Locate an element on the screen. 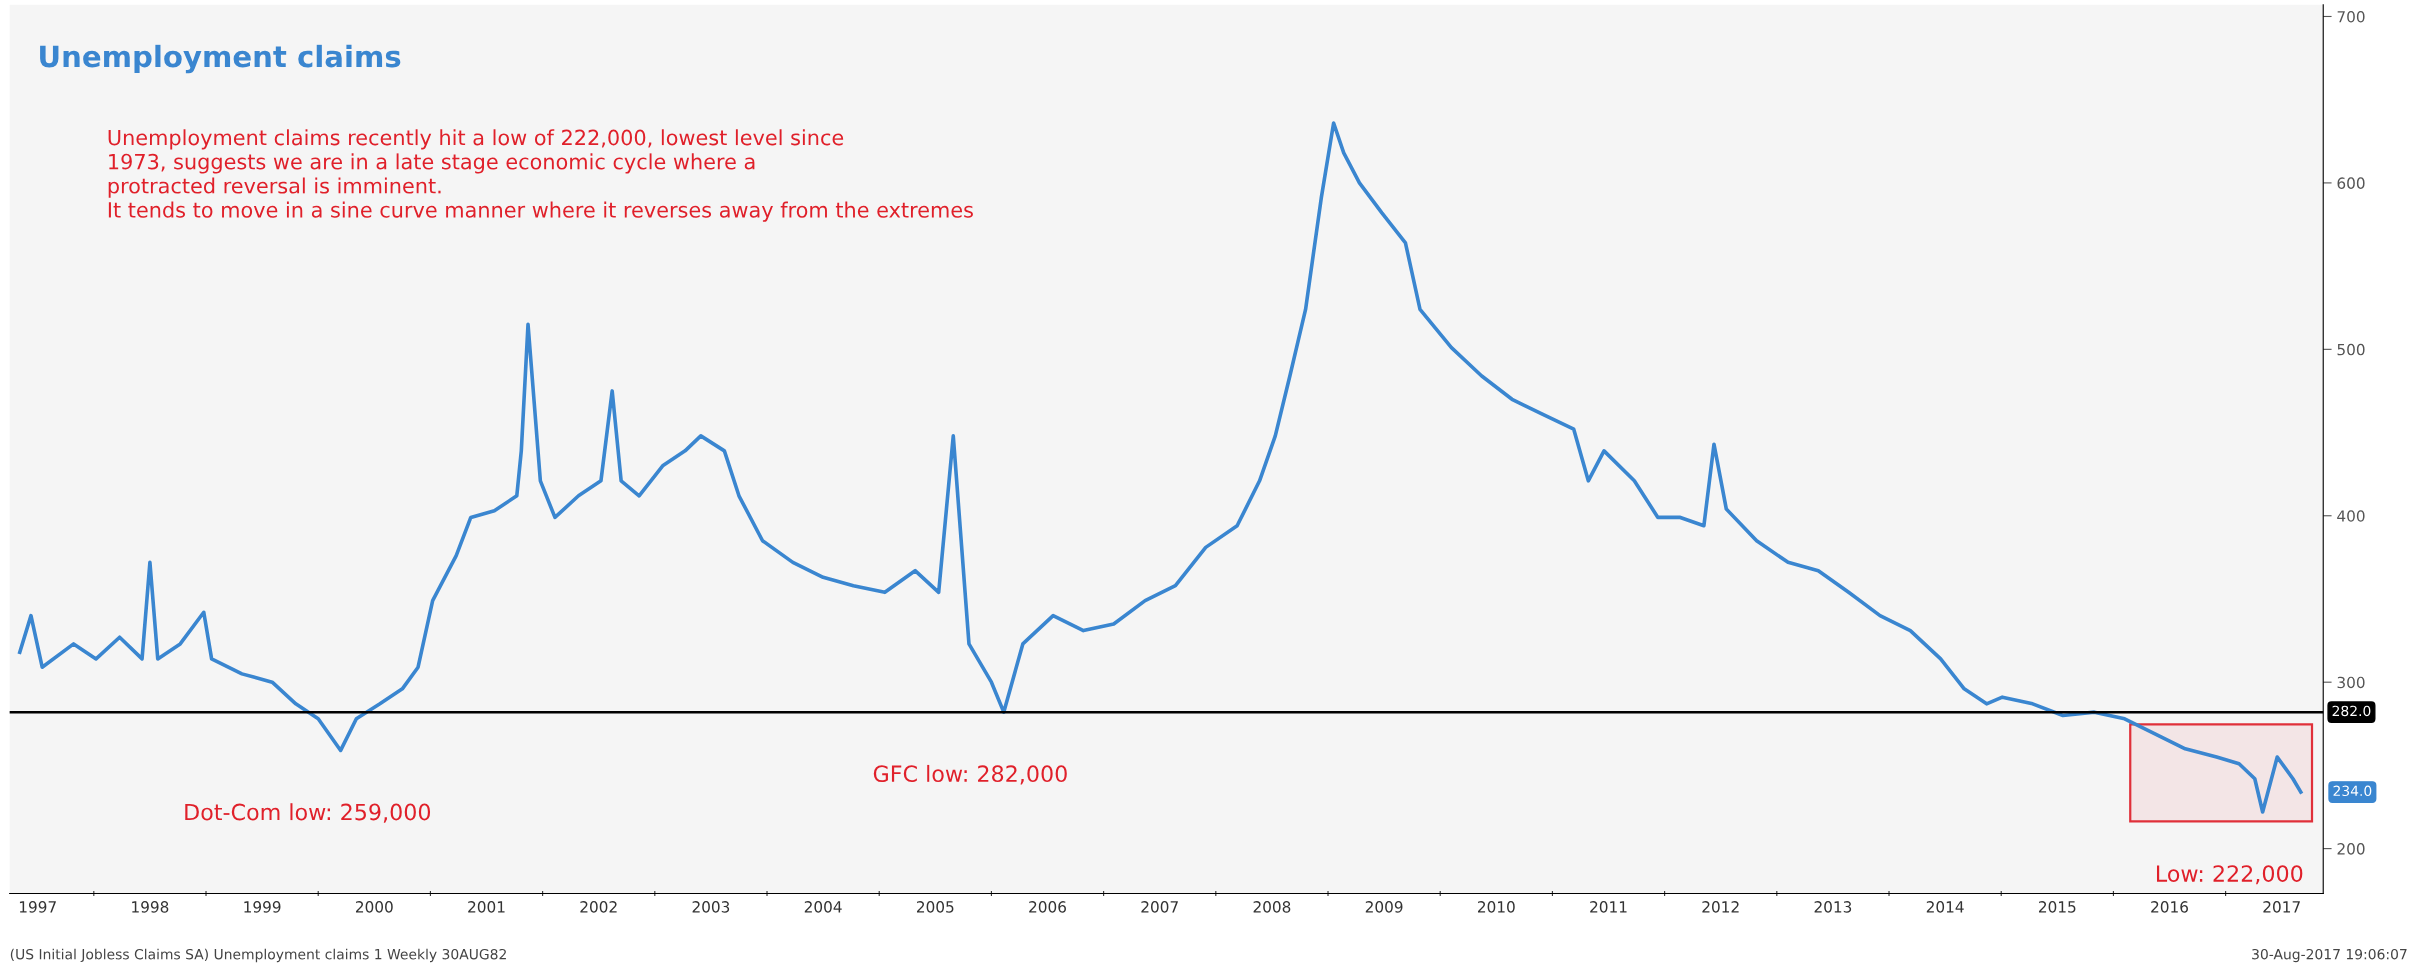 This screenshot has width=2415, height=966. x-tick-label: 1997 is located at coordinates (37, 907).